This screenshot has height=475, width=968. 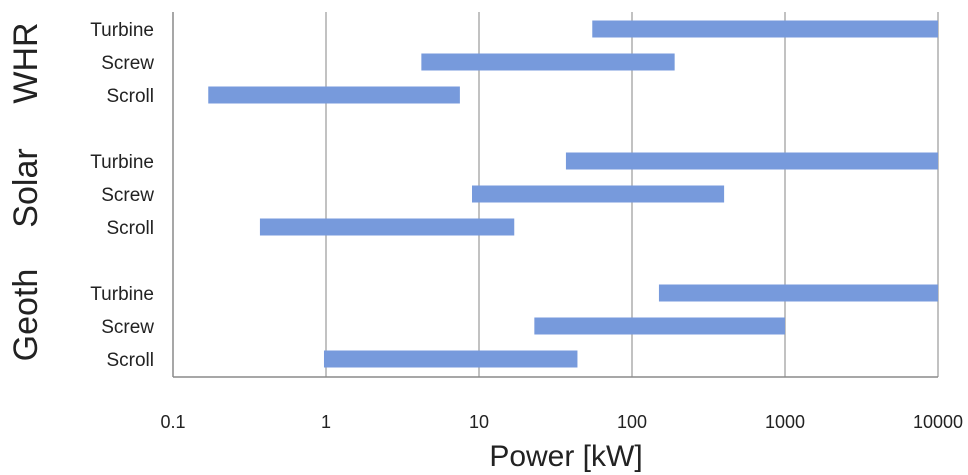 I want to click on group-label-solar: Solar, so click(x=26, y=187).